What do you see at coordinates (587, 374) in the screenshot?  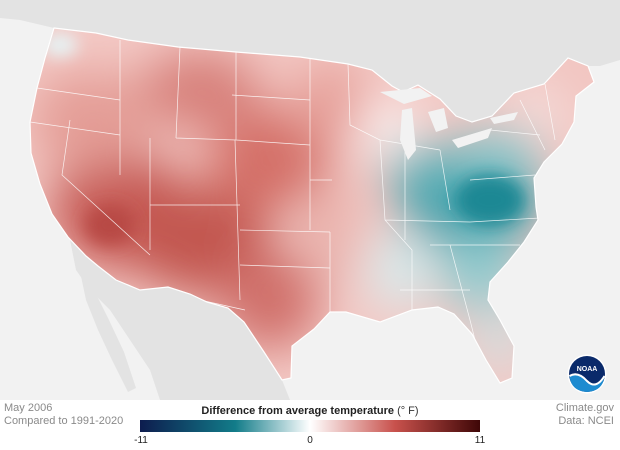 I see `noaa-logo: NOAA` at bounding box center [587, 374].